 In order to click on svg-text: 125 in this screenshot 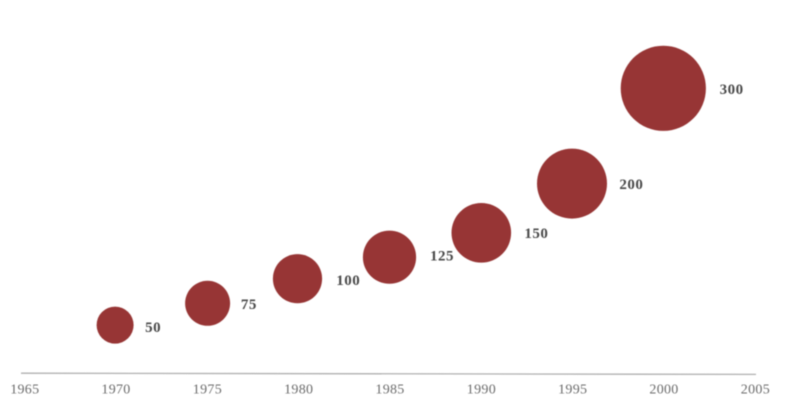, I will do `click(442, 257)`.